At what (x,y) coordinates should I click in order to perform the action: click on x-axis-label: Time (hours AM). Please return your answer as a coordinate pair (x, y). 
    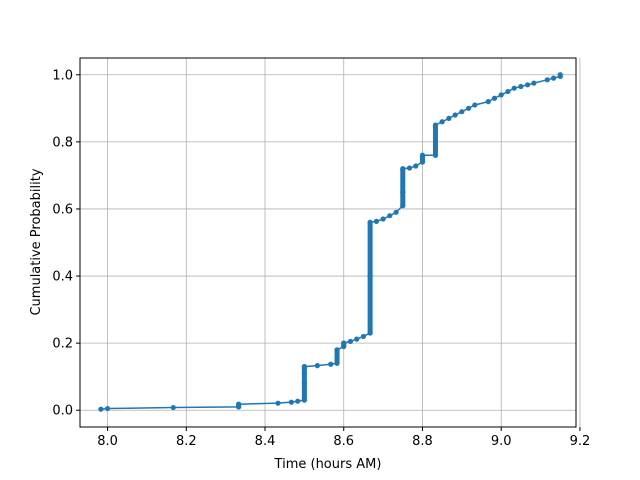
    Looking at the image, I should click on (328, 464).